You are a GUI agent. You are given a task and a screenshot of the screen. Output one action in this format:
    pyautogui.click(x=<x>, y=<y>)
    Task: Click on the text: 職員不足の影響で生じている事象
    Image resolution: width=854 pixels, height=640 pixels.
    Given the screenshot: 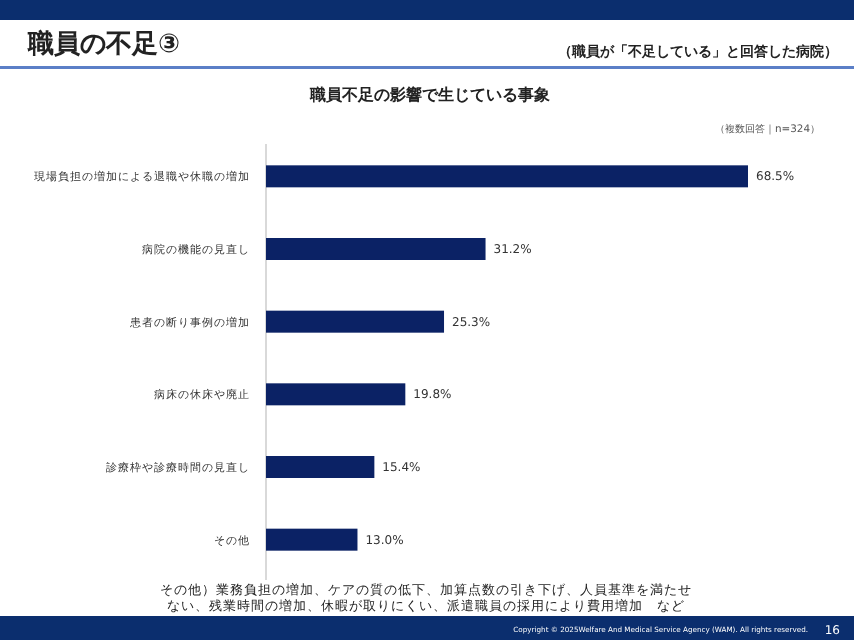 What is the action you would take?
    pyautogui.click(x=430, y=95)
    